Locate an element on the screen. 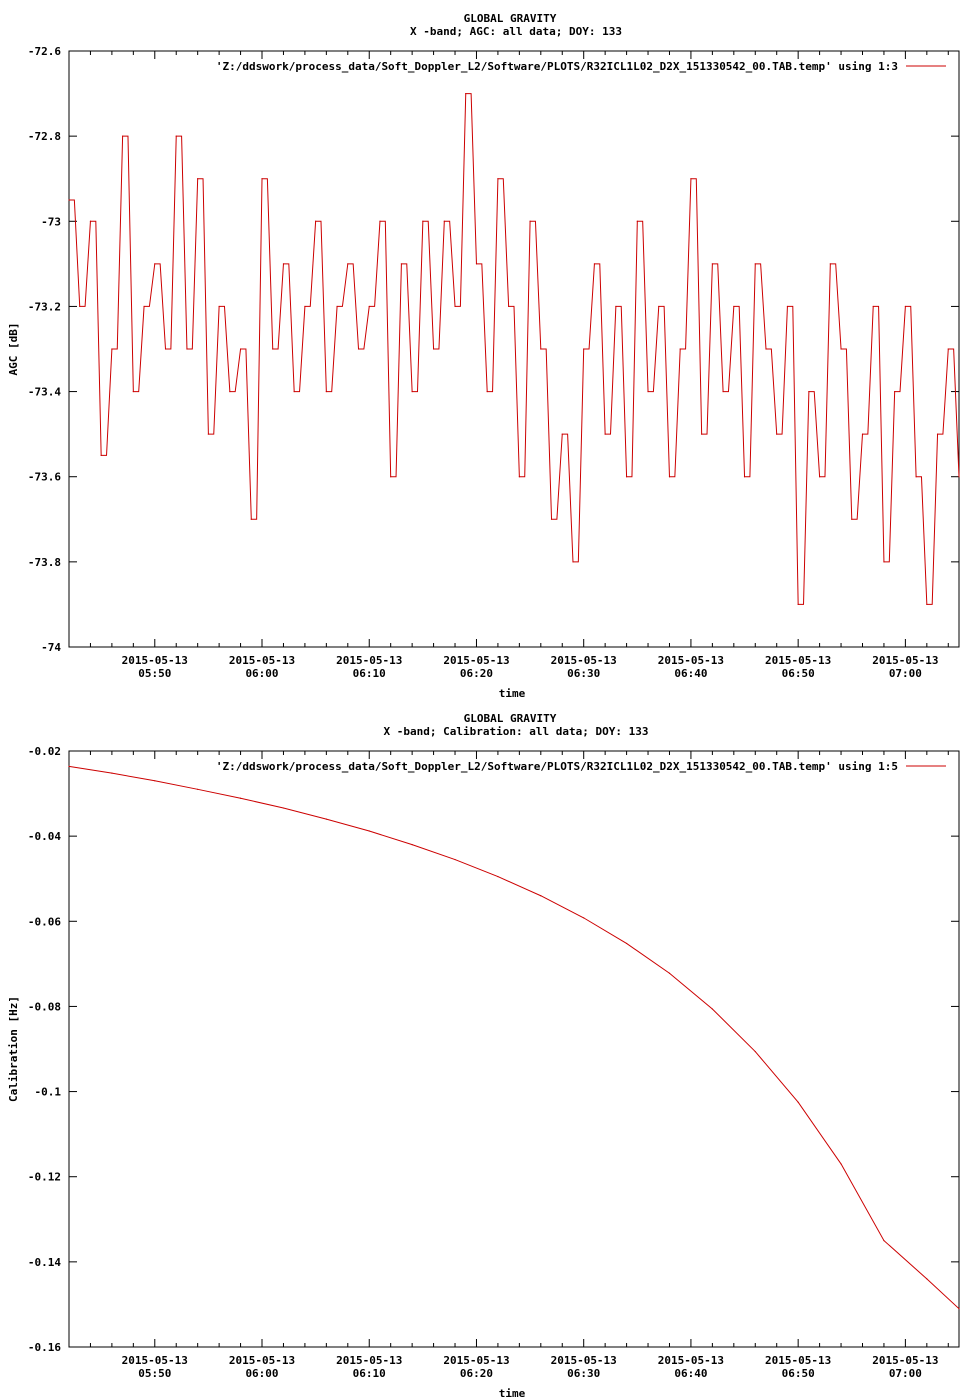 This screenshot has width=980, height=1400. y-tick-label: -0.12 is located at coordinates (44, 1177).